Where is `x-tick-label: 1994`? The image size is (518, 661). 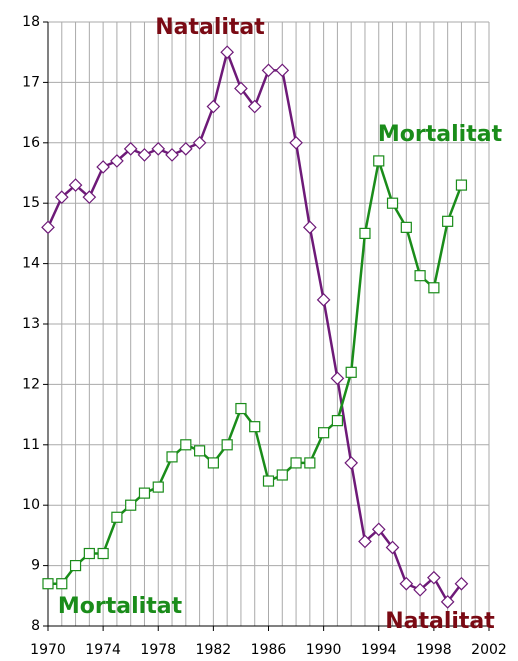 x-tick-label: 1994 is located at coordinates (379, 650).